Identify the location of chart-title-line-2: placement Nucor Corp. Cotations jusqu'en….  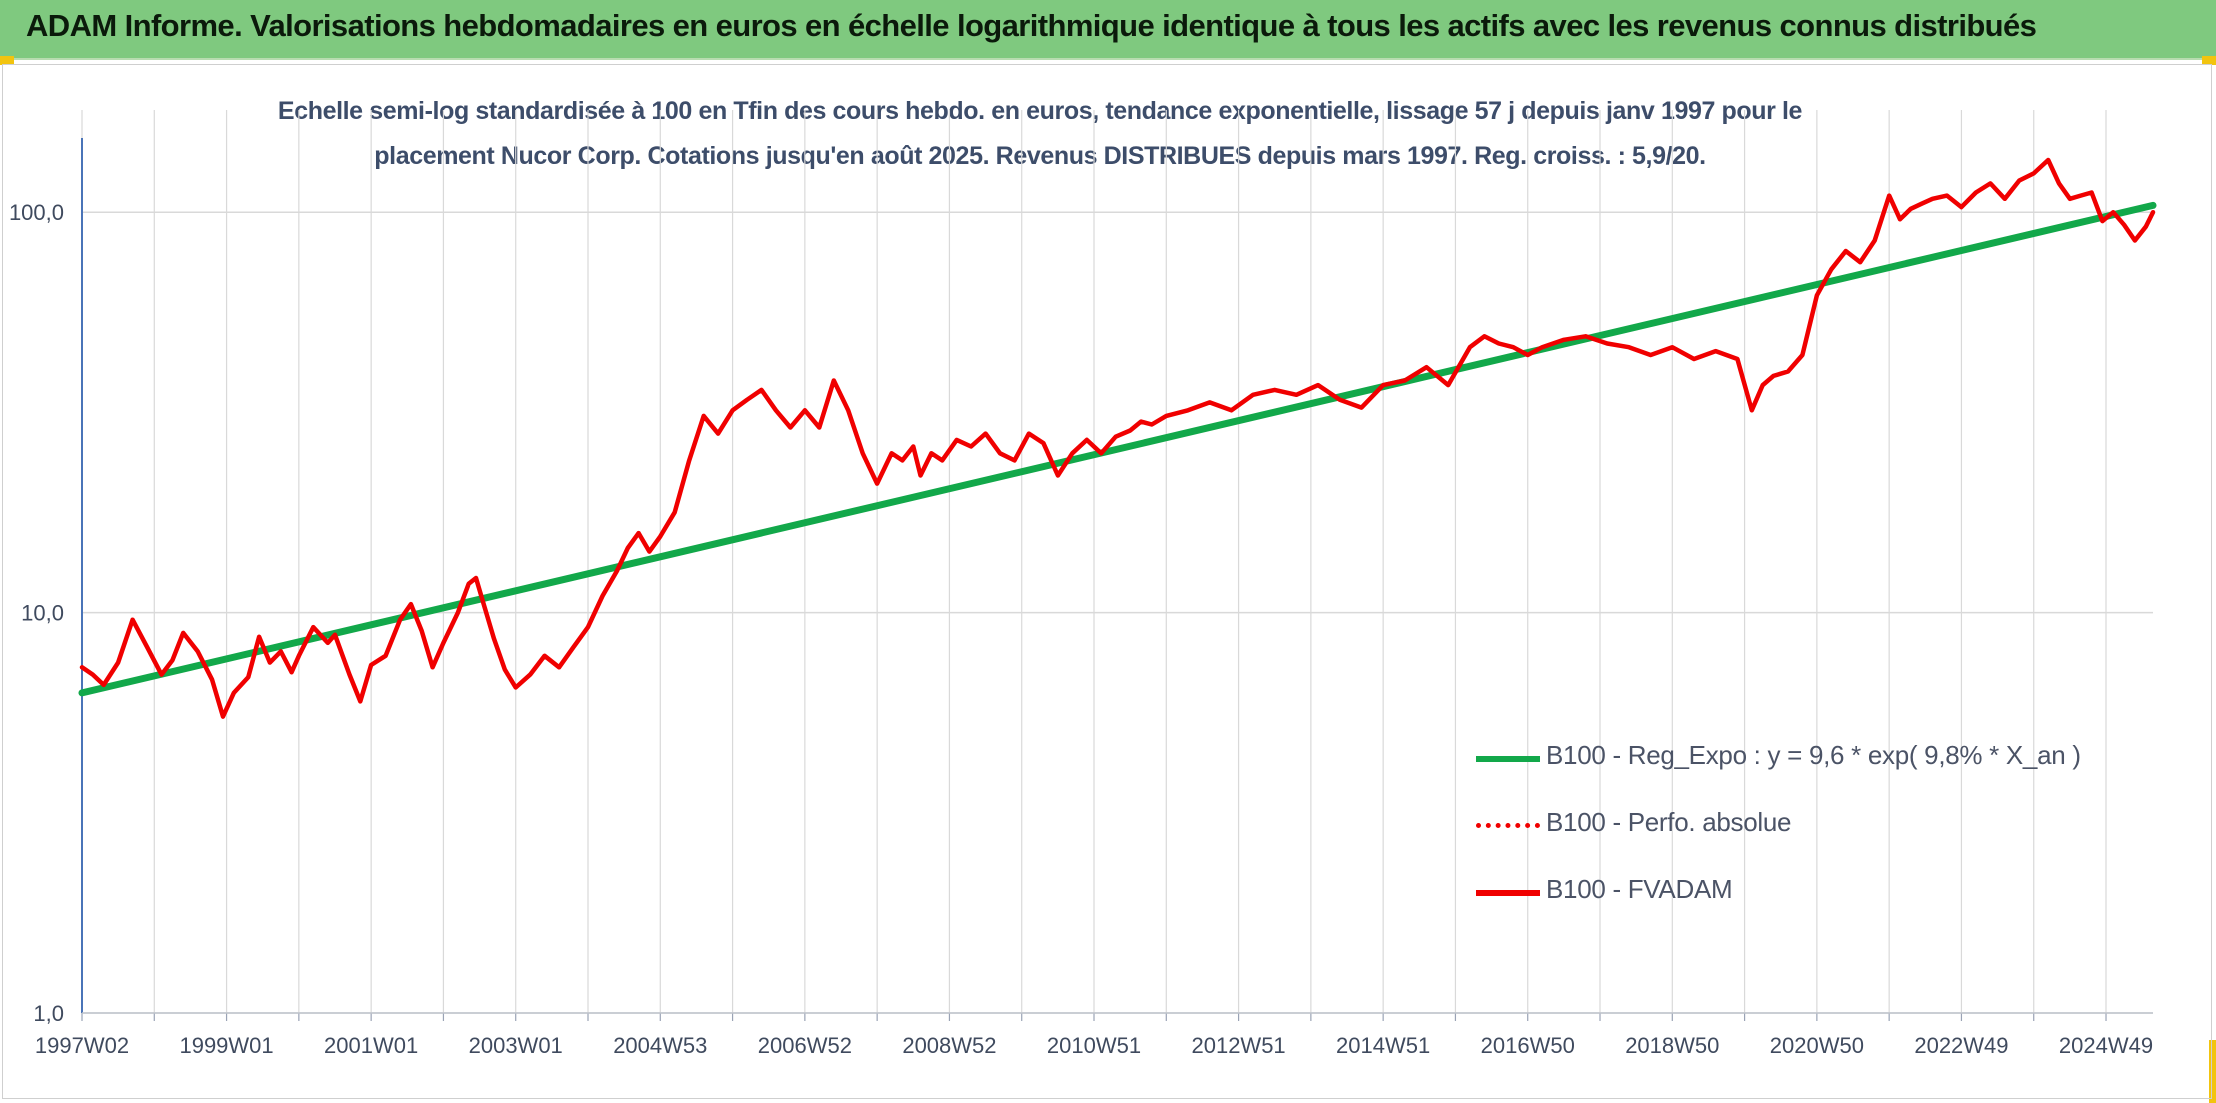
(1040, 156).